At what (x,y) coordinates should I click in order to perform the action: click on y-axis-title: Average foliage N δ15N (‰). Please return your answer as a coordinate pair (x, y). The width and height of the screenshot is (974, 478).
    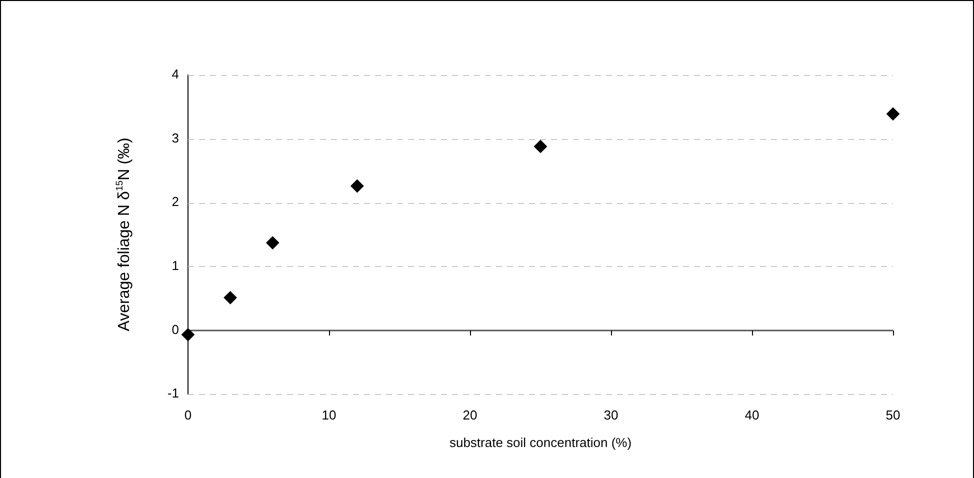
    Looking at the image, I should click on (123, 235).